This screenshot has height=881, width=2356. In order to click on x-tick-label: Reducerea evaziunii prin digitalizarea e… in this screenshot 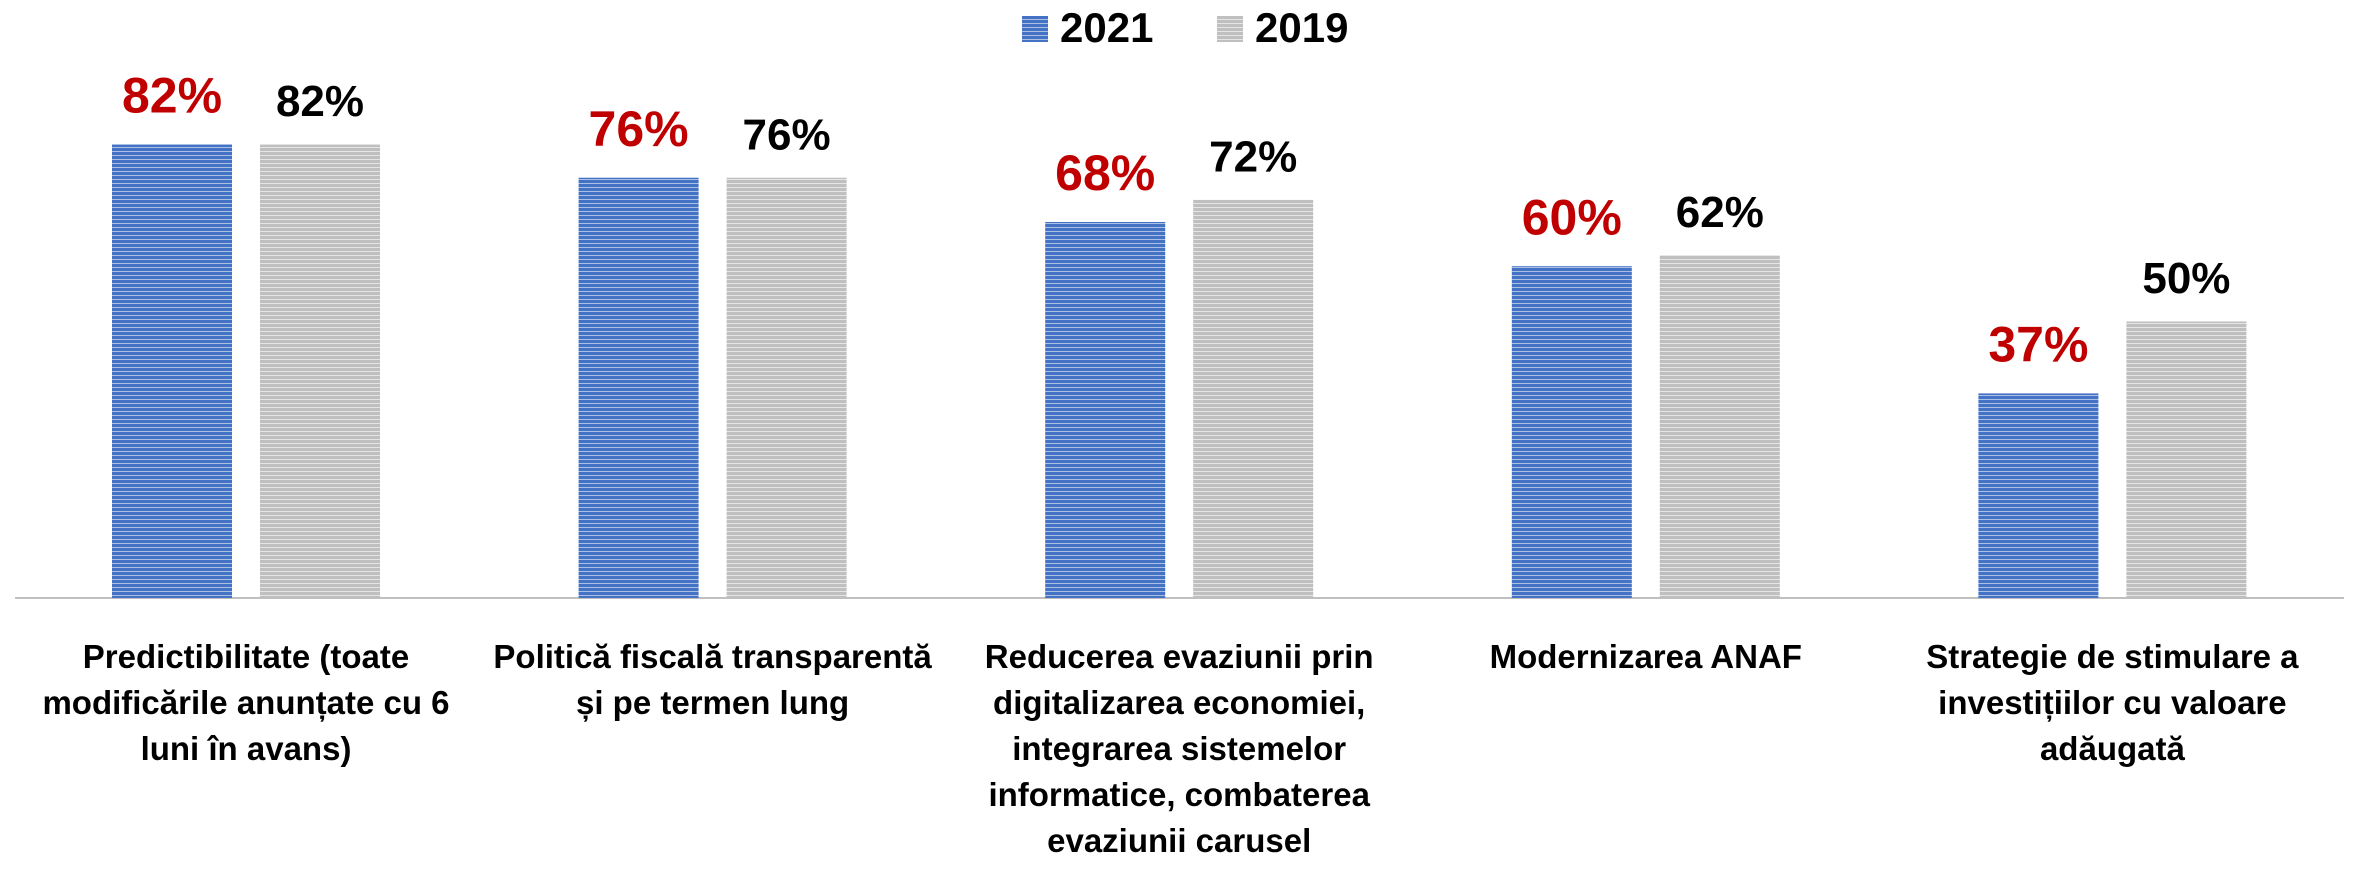, I will do `click(1179, 748)`.